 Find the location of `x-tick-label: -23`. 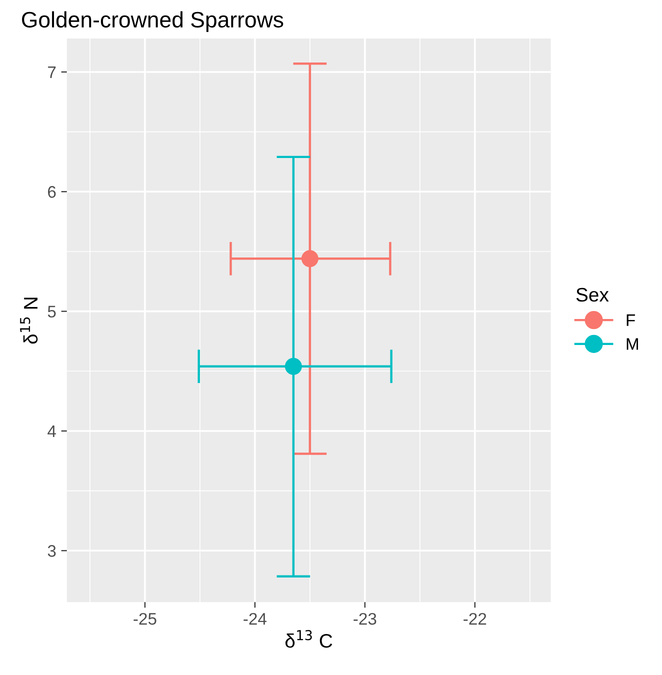

x-tick-label: -23 is located at coordinates (365, 618).